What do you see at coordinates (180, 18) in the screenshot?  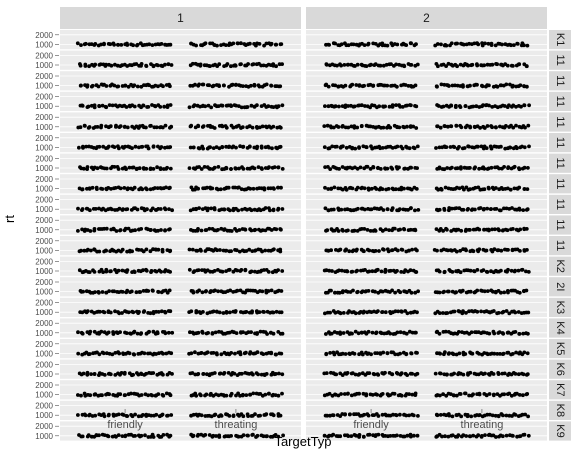 I see `col-strip-label: 1` at bounding box center [180, 18].